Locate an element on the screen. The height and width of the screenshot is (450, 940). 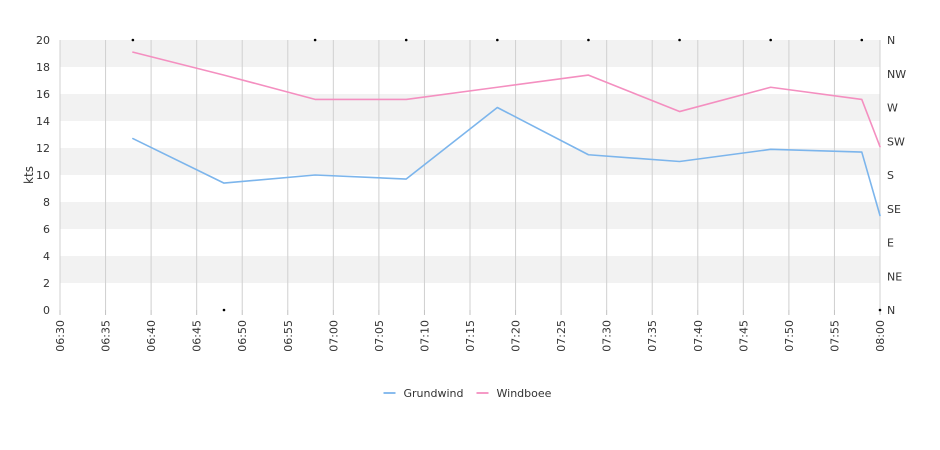
x-tick-label: 07:50 is located at coordinates (789, 336).